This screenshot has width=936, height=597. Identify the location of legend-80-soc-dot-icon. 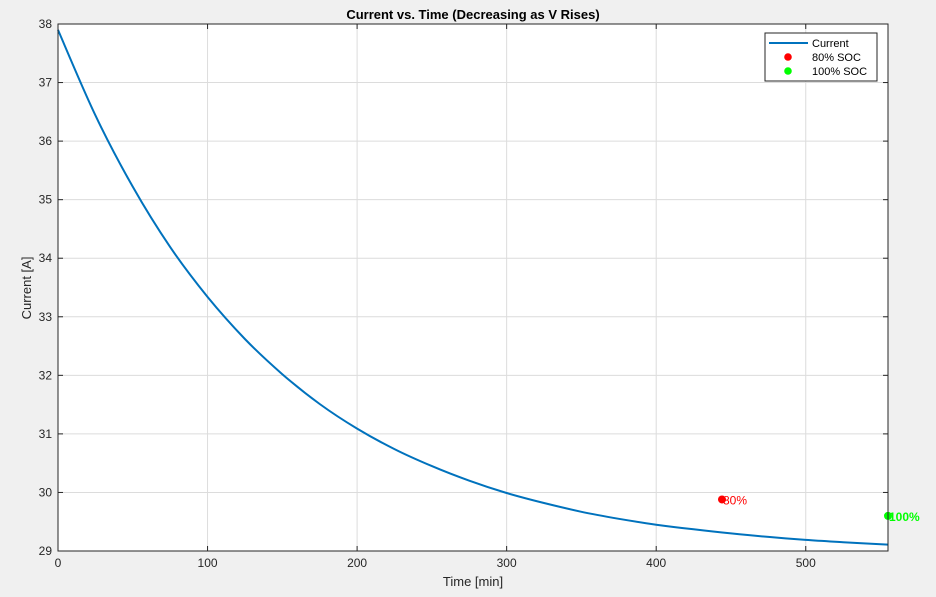
(788, 57).